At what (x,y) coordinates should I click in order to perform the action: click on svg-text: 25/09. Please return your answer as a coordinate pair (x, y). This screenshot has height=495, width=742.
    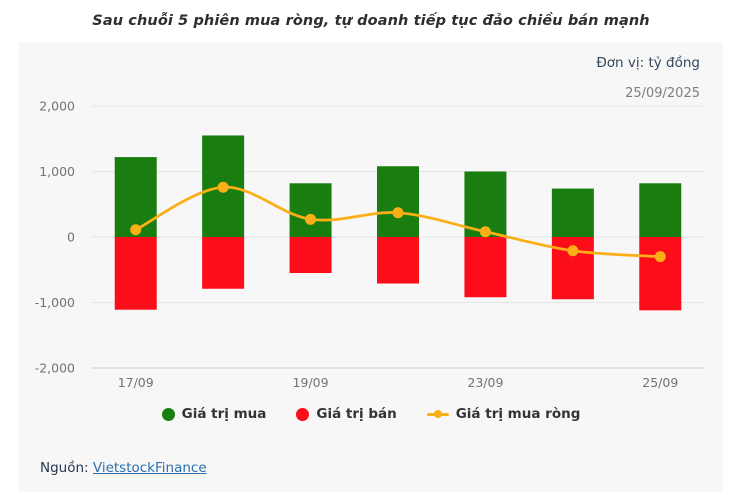
    Looking at the image, I should click on (660, 382).